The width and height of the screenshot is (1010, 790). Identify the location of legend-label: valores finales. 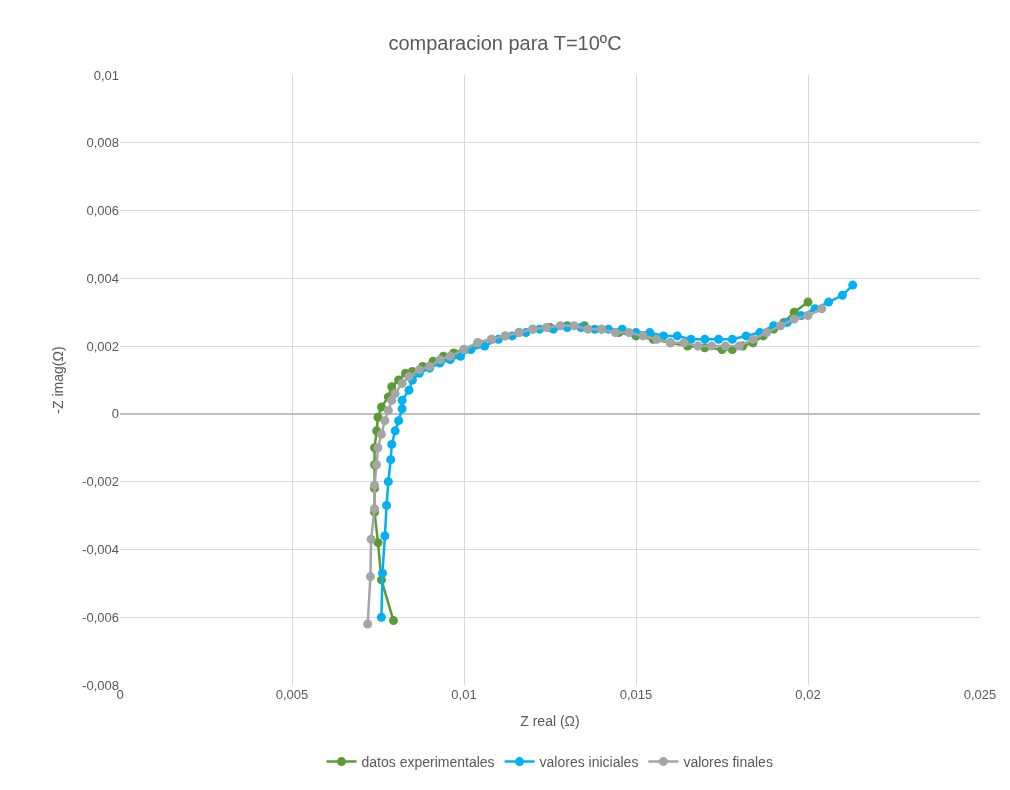
(728, 762).